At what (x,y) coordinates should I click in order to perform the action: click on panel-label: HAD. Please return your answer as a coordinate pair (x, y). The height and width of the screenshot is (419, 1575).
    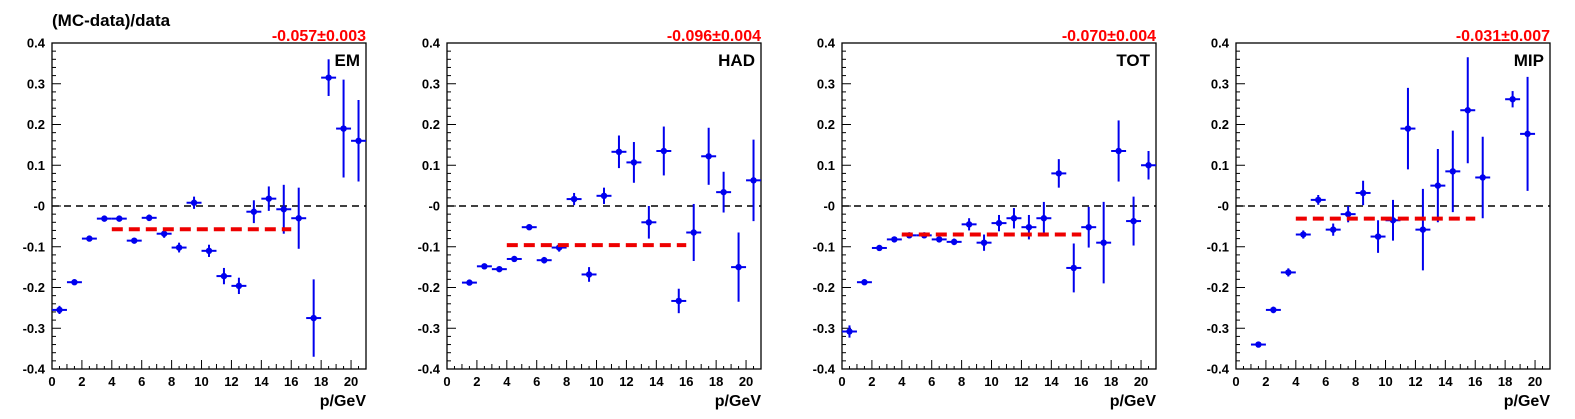
    Looking at the image, I should click on (736, 60).